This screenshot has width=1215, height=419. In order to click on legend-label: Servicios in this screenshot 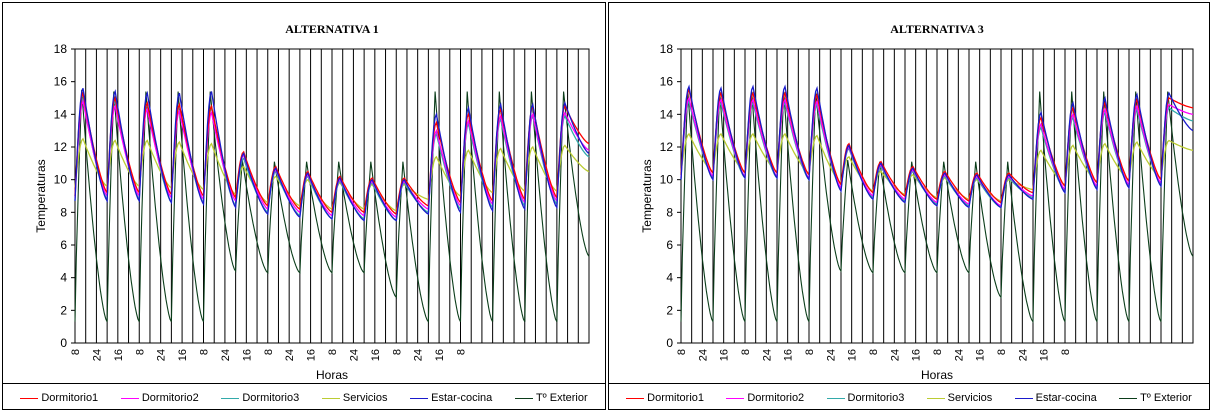, I will do `click(970, 398)`.